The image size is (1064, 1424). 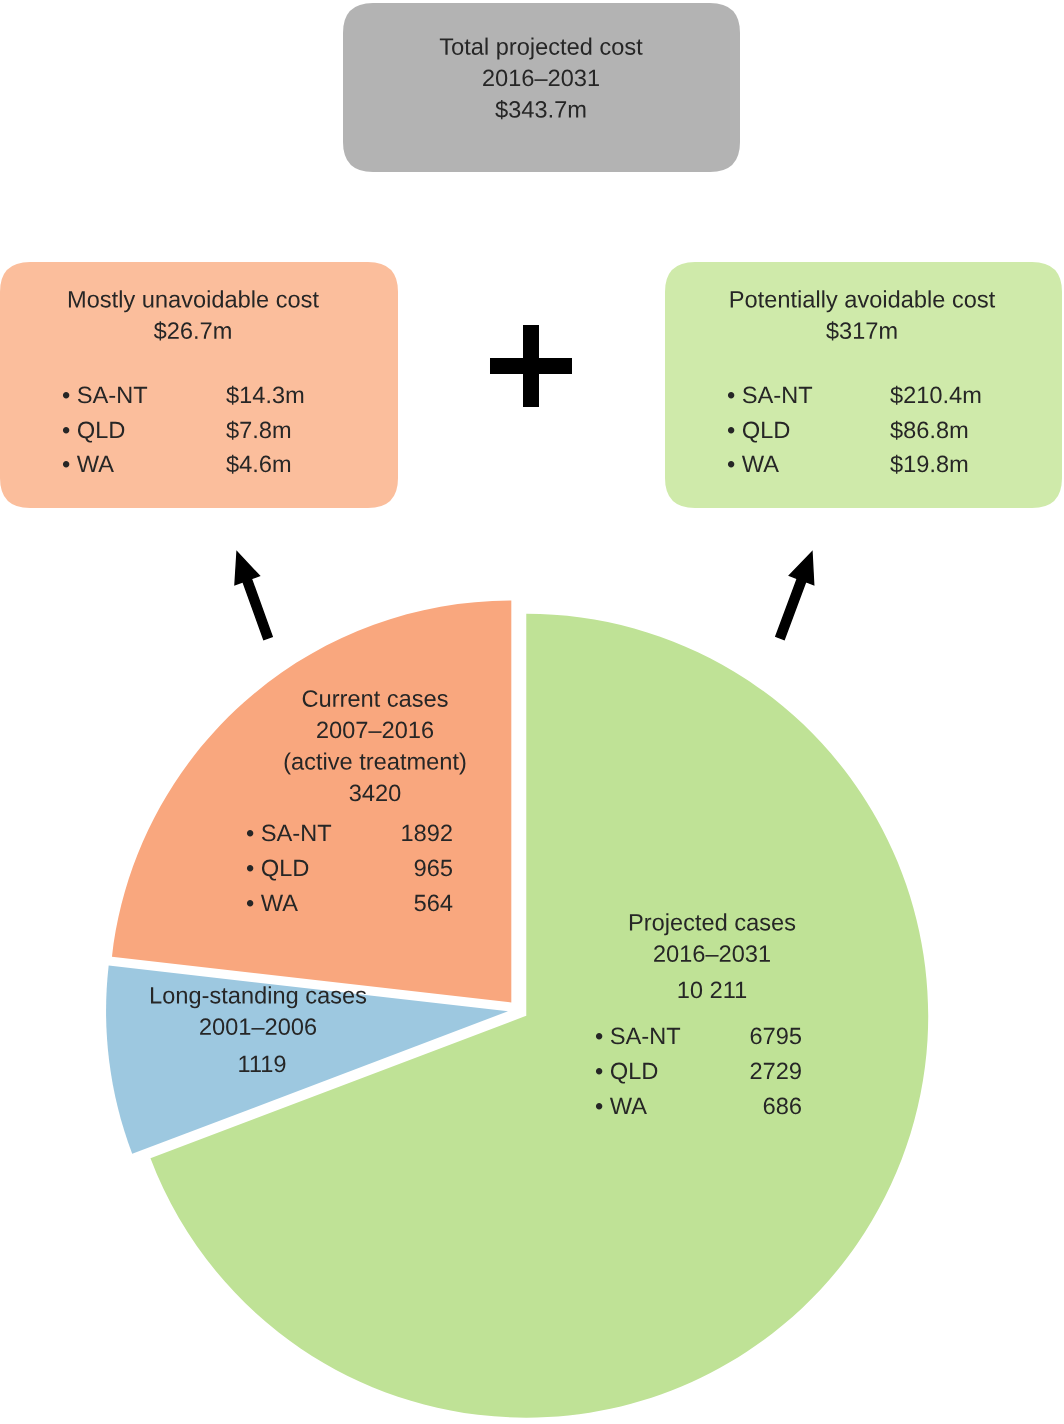 What do you see at coordinates (712, 938) in the screenshot?
I see `slice-label: Projected cases 2016–2031` at bounding box center [712, 938].